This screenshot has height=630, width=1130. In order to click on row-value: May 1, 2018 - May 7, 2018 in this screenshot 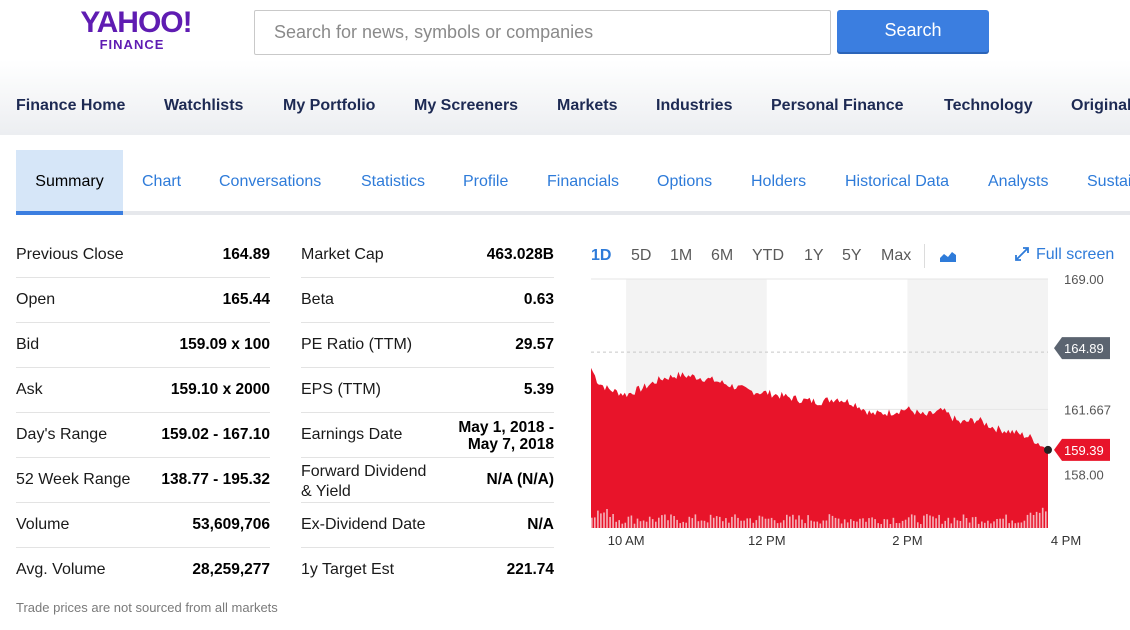, I will do `click(506, 436)`.